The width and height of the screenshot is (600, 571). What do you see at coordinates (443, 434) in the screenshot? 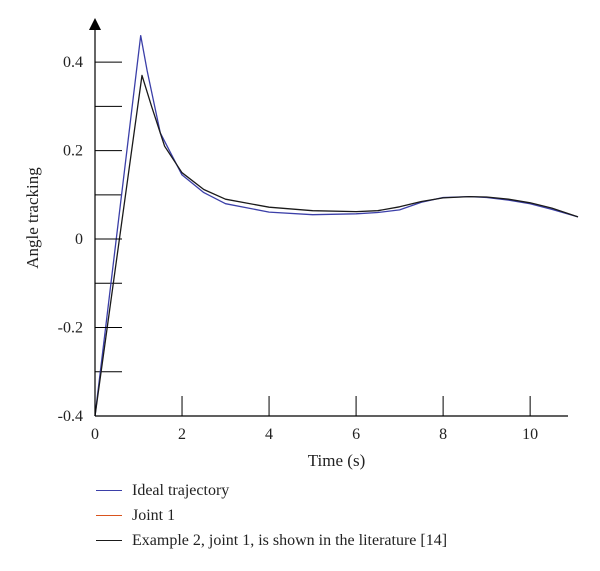
I see `x-tick-label: 8` at bounding box center [443, 434].